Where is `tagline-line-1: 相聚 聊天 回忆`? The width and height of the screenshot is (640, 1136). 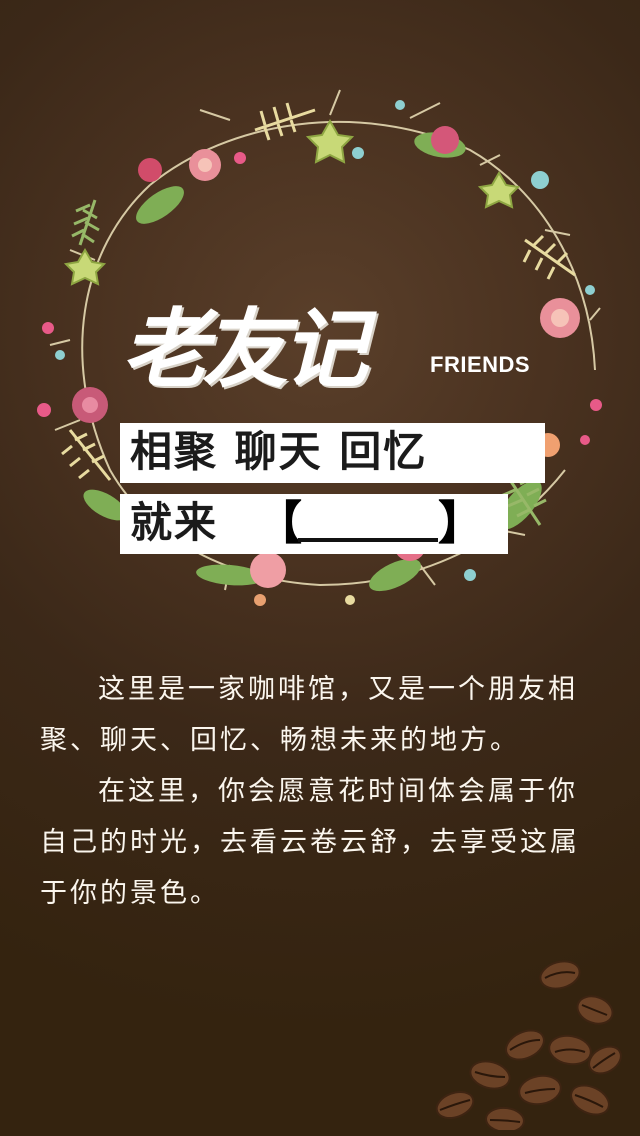
tagline-line-1: 相聚 聊天 回忆 is located at coordinates (332, 453).